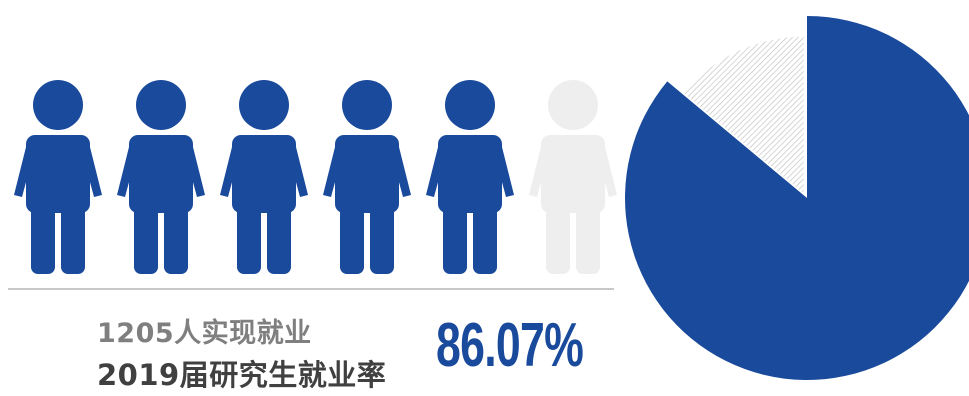 The image size is (969, 396). What do you see at coordinates (311, 289) in the screenshot?
I see `divider-line` at bounding box center [311, 289].